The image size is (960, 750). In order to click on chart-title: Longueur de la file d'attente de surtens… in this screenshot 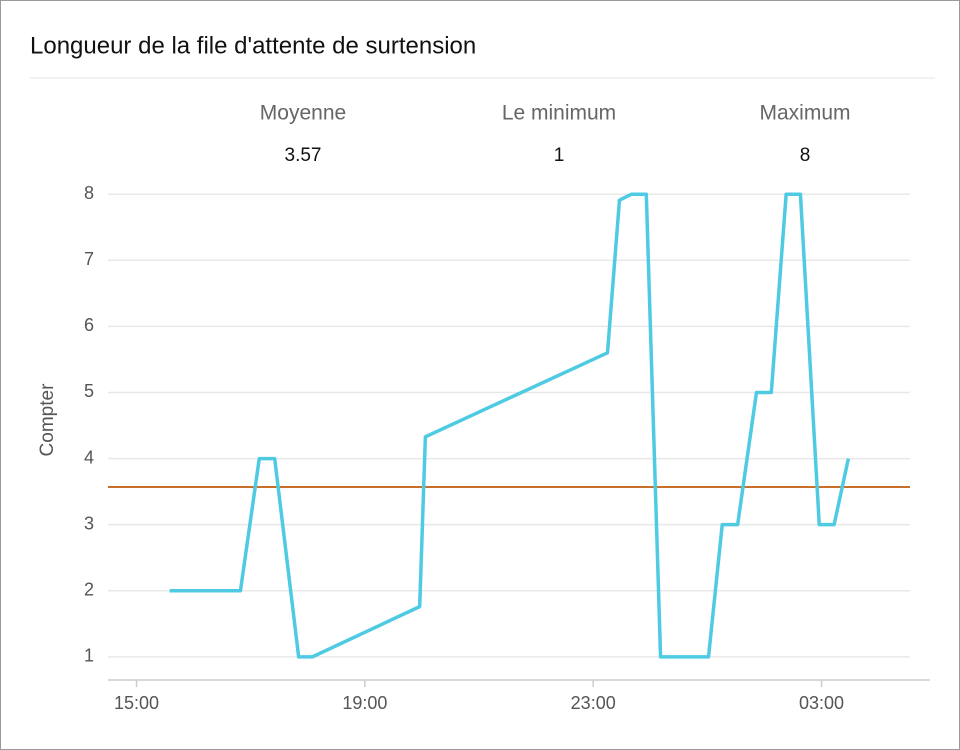, I will do `click(253, 45)`.